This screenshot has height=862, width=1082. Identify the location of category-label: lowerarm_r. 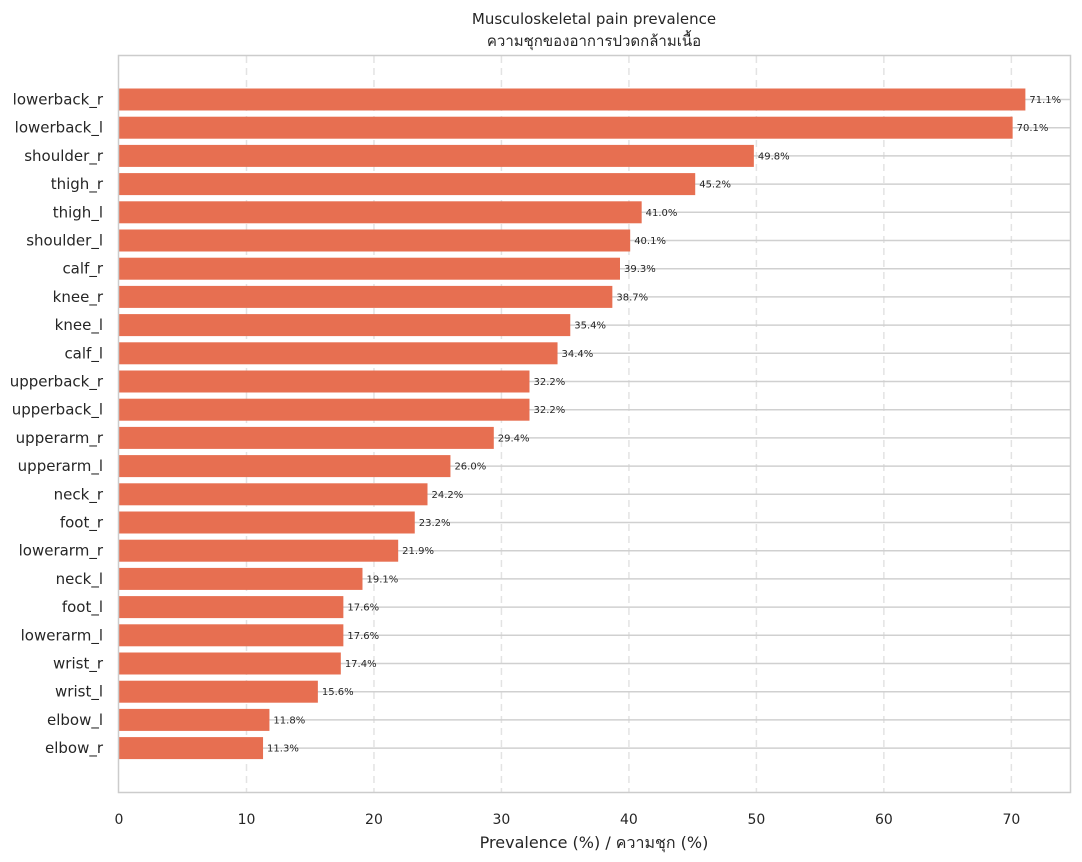
(61, 551).